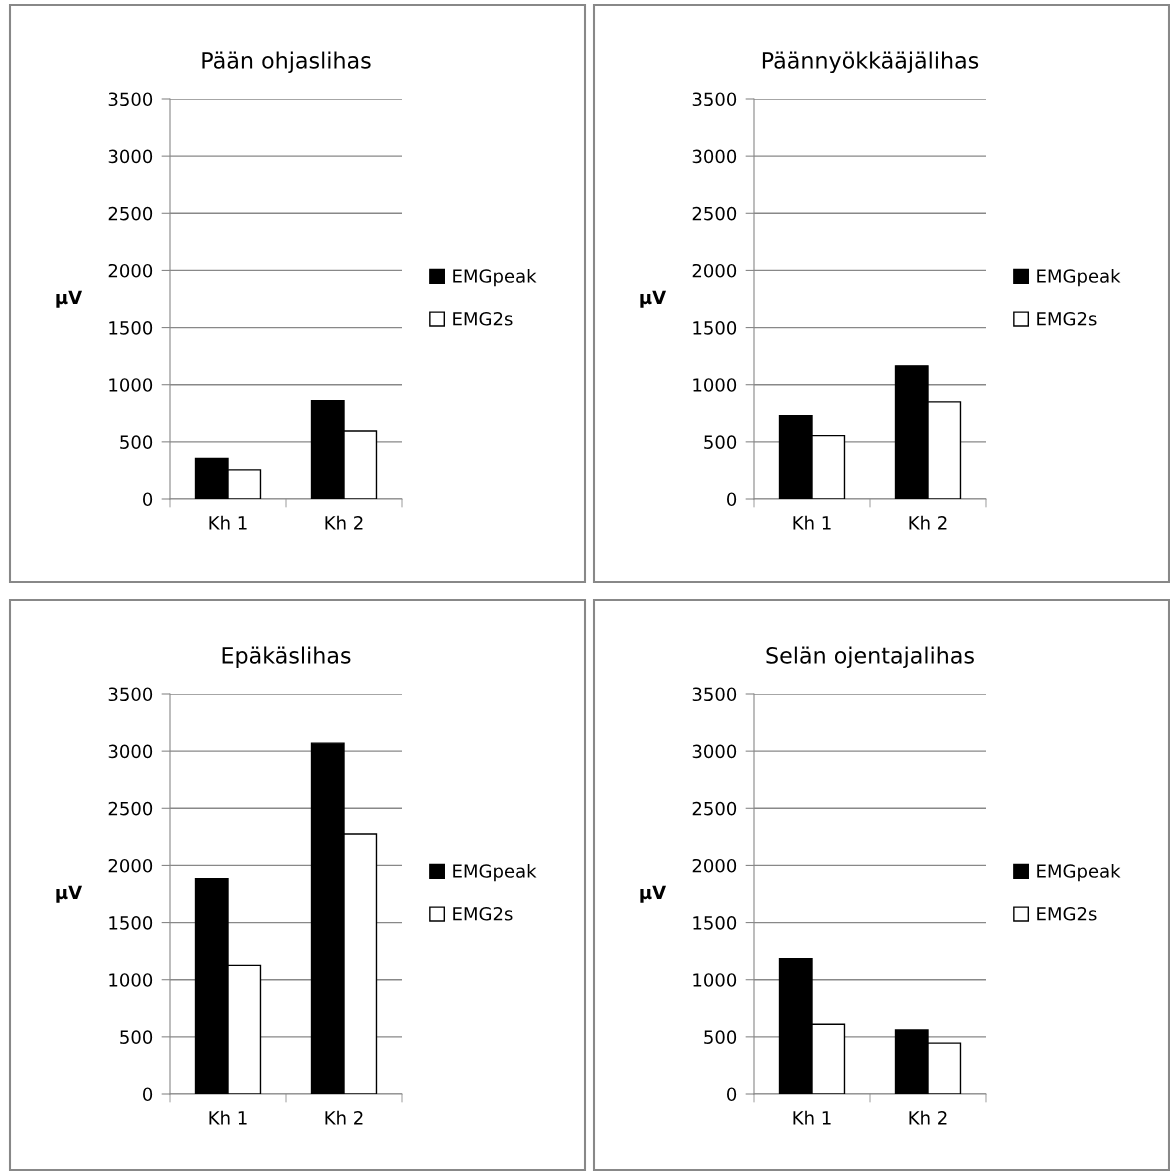  What do you see at coordinates (870, 657) in the screenshot?
I see `chart-title: Selän ojentajalihas` at bounding box center [870, 657].